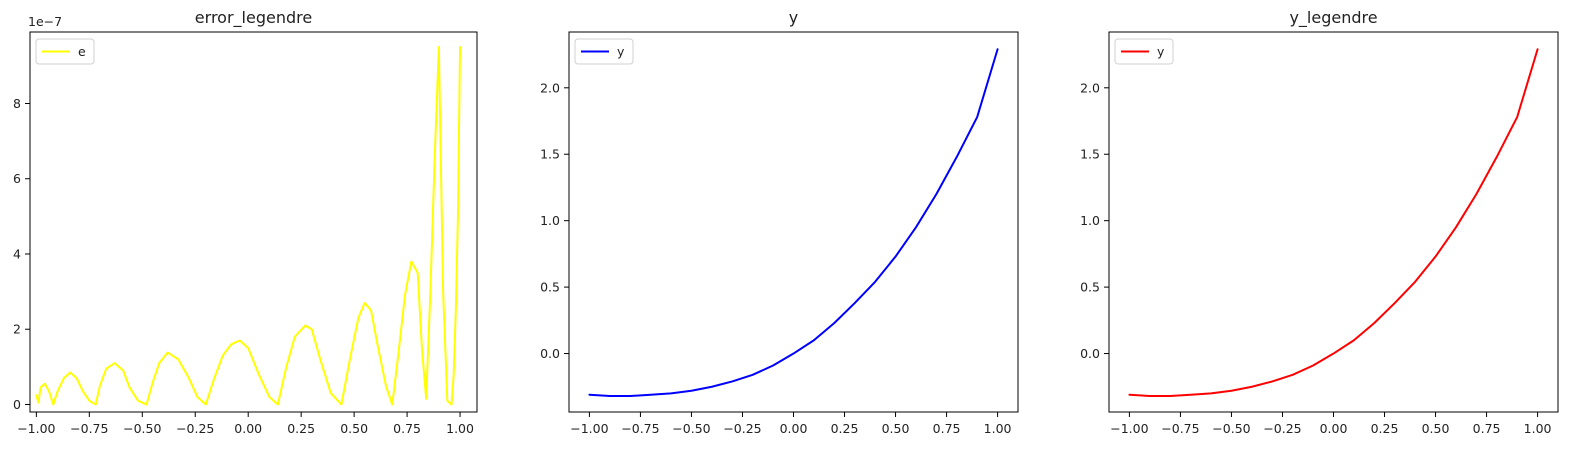 This screenshot has width=1588, height=456. Describe the element at coordinates (82, 51) in the screenshot. I see `legend-label: e` at that location.